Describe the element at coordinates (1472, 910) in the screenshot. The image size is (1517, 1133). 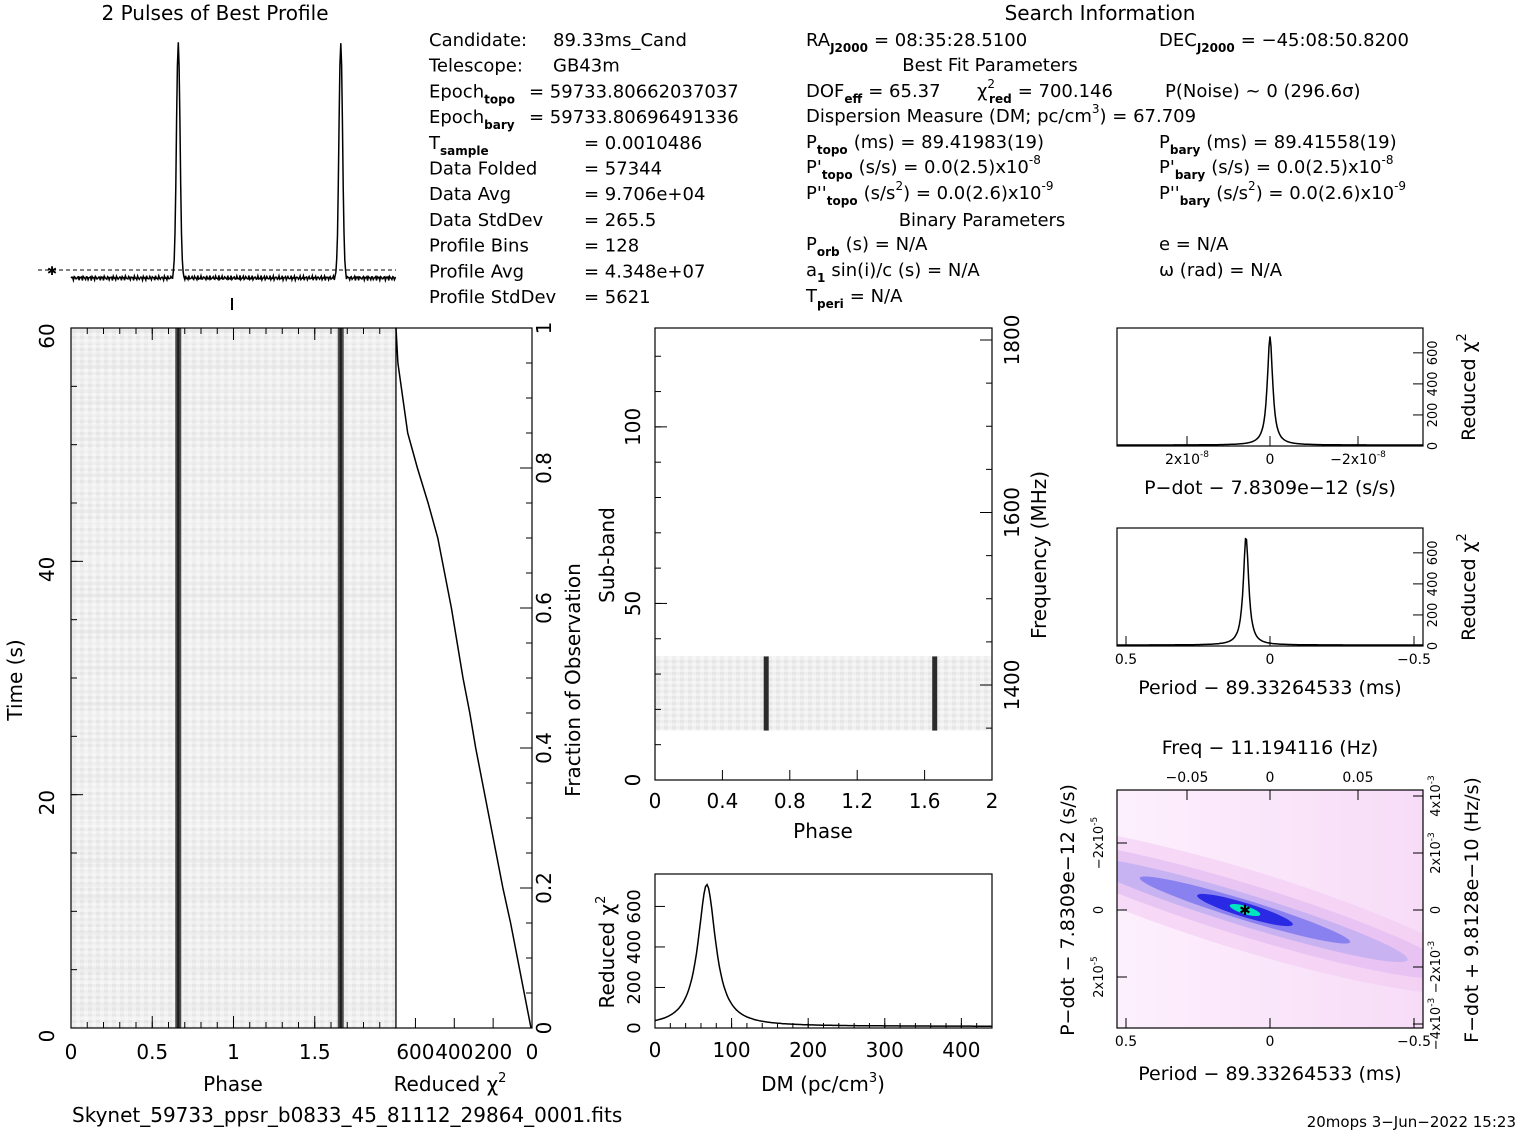
I see `p-pdot-ylabel-right: F−dot + 9.8128e−10 (Hz/s)` at that location.